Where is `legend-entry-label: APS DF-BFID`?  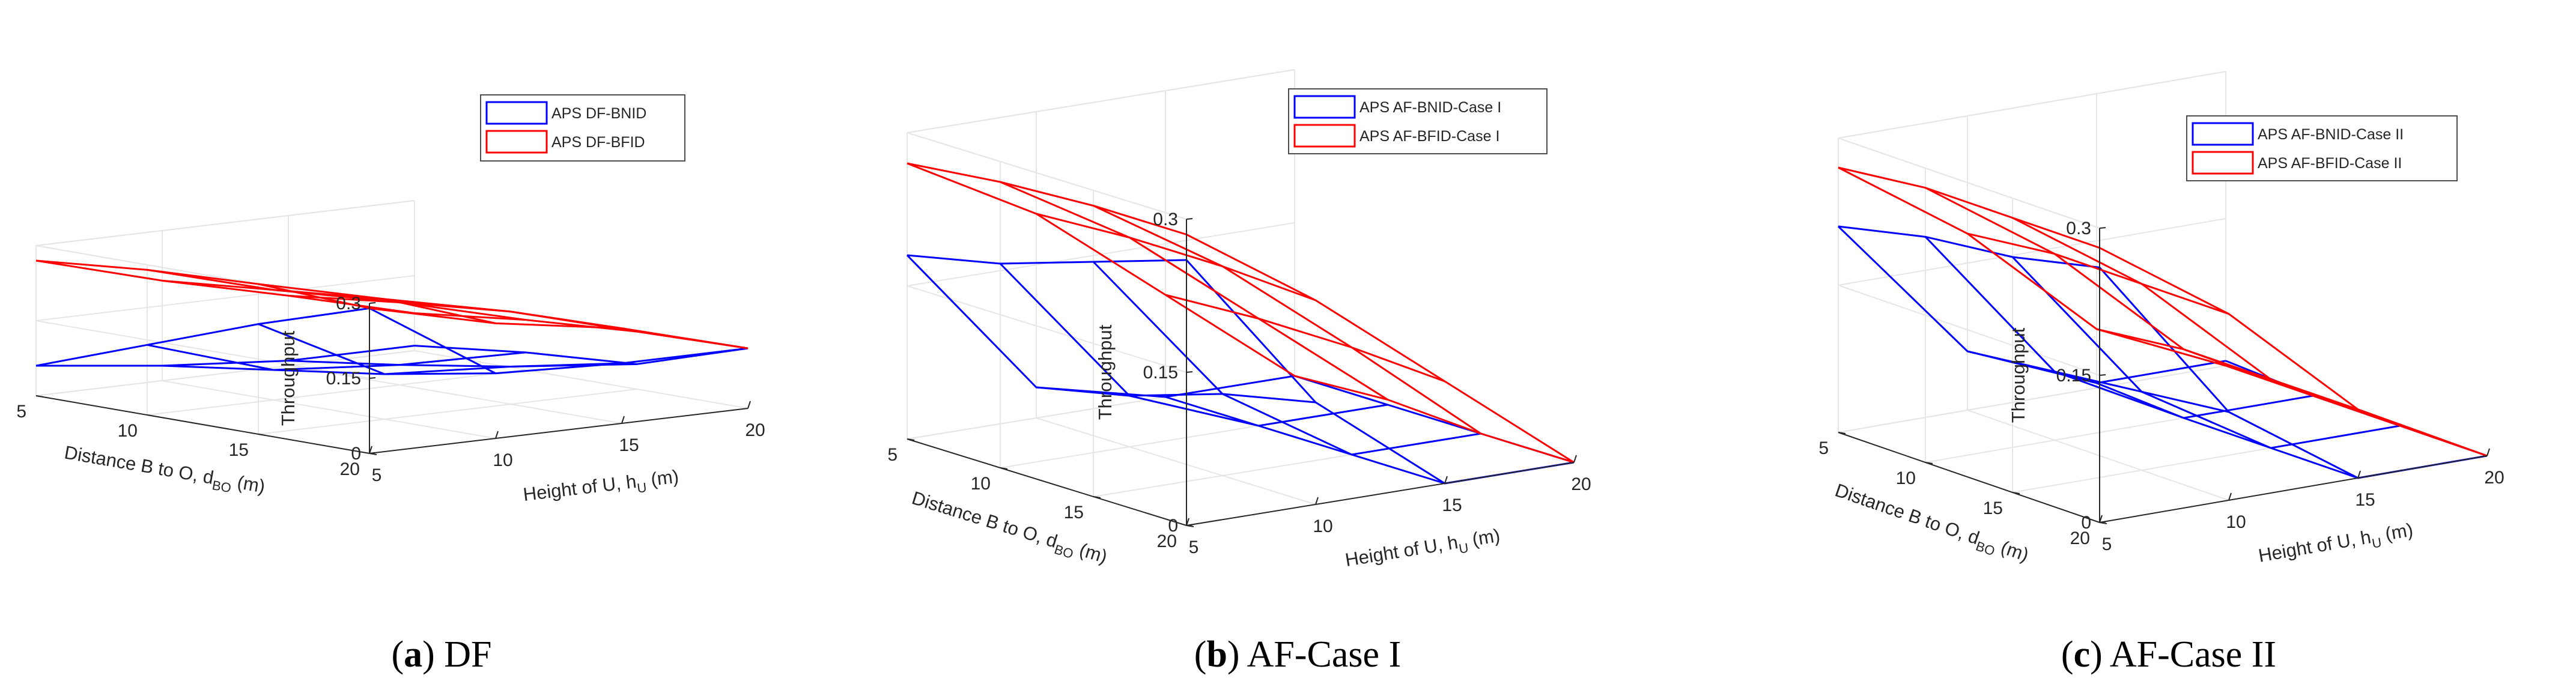
legend-entry-label: APS DF-BFID is located at coordinates (598, 142).